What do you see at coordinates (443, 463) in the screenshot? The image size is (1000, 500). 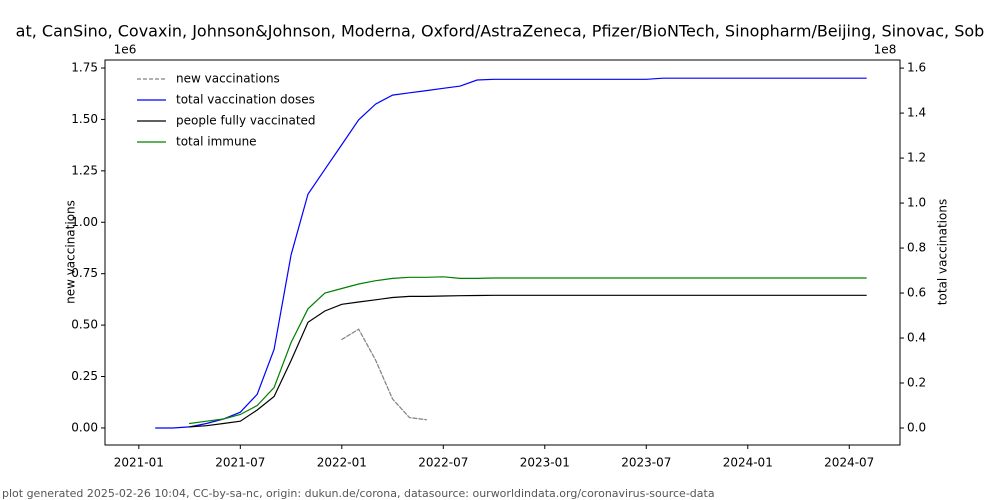 I see `x-tick-label: 2022-07` at bounding box center [443, 463].